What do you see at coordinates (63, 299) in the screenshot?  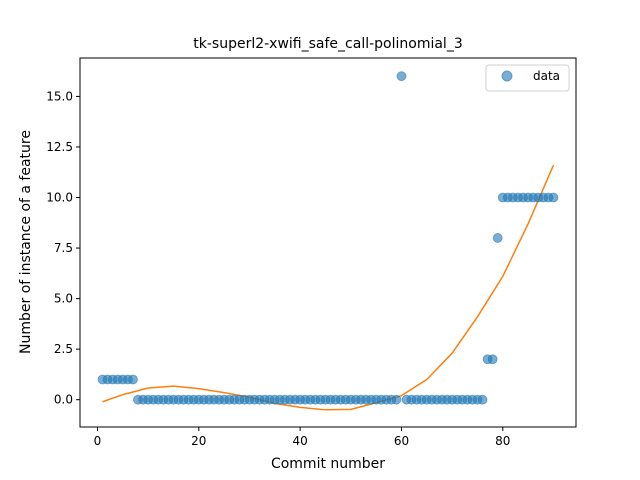 I see `y-tick-label: 5.0` at bounding box center [63, 299].